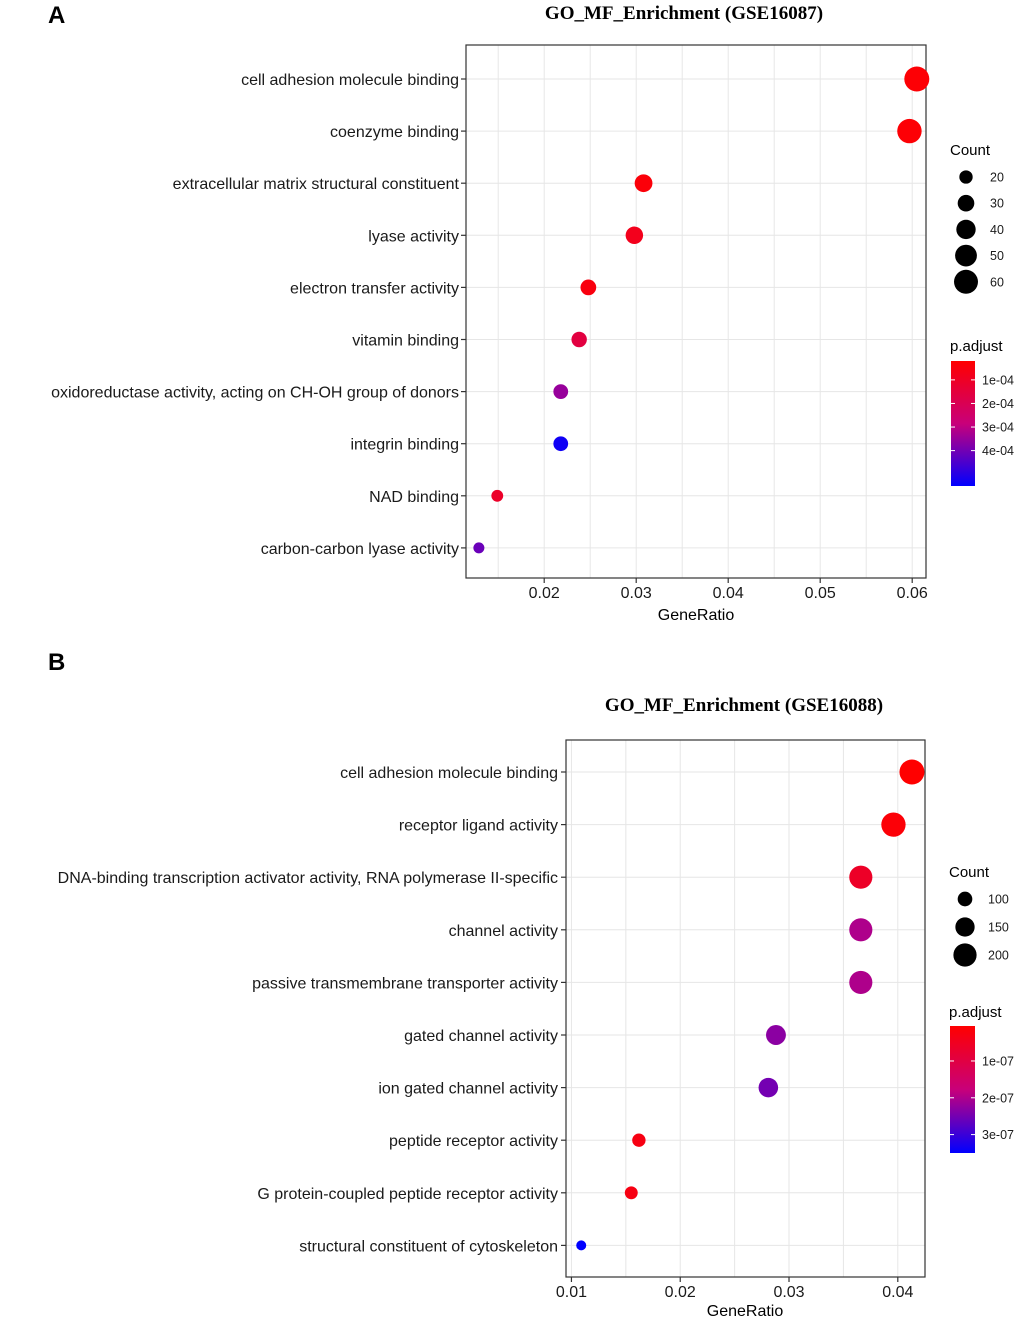 Image resolution: width=1020 pixels, height=1322 pixels. I want to click on panel-label-a: A, so click(56, 15).